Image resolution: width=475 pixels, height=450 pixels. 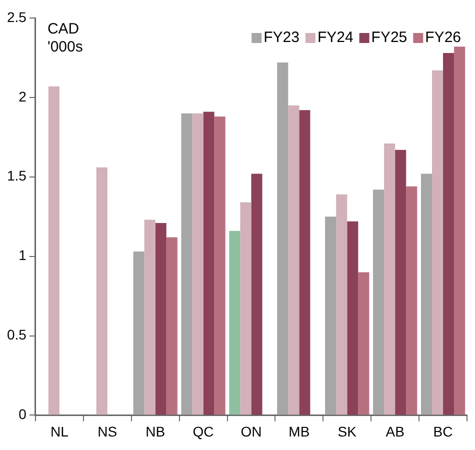 I want to click on legend-label: FY23, so click(x=282, y=37).